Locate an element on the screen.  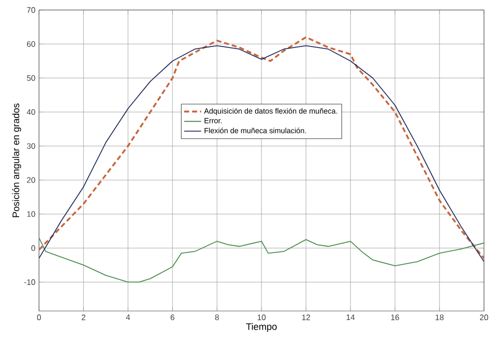
y-axis-title: Posición angular en grados is located at coordinates (17, 161).